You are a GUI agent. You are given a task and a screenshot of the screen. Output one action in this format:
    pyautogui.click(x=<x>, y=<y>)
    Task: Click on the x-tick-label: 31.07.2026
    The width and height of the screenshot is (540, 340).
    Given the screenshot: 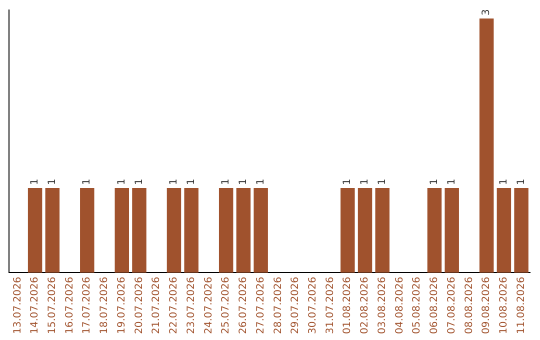 What is the action you would take?
    pyautogui.click(x=330, y=305)
    